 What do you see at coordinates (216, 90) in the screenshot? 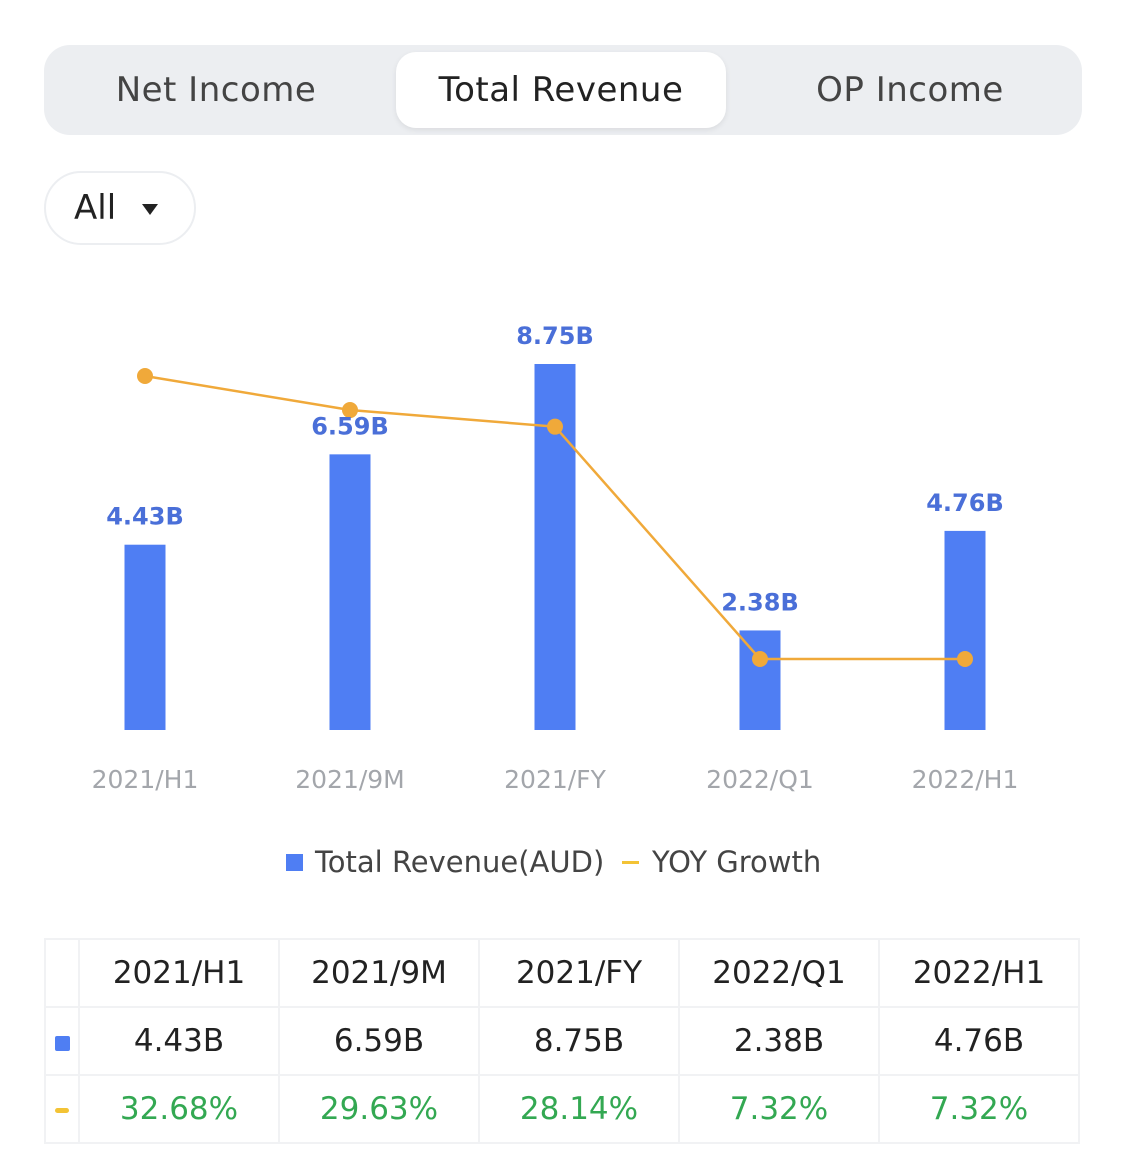
I see `tab-net-income: Net Income` at bounding box center [216, 90].